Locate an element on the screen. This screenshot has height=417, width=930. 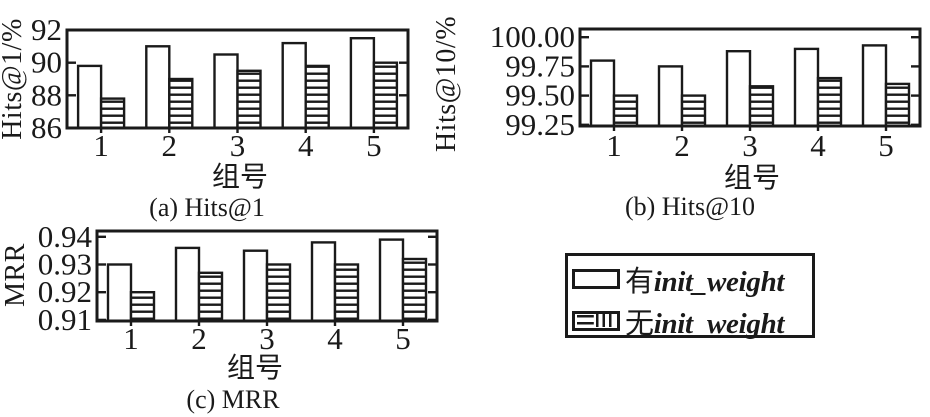
chart-b-y-axis-title: Hits@10/% is located at coordinates (446, 84).